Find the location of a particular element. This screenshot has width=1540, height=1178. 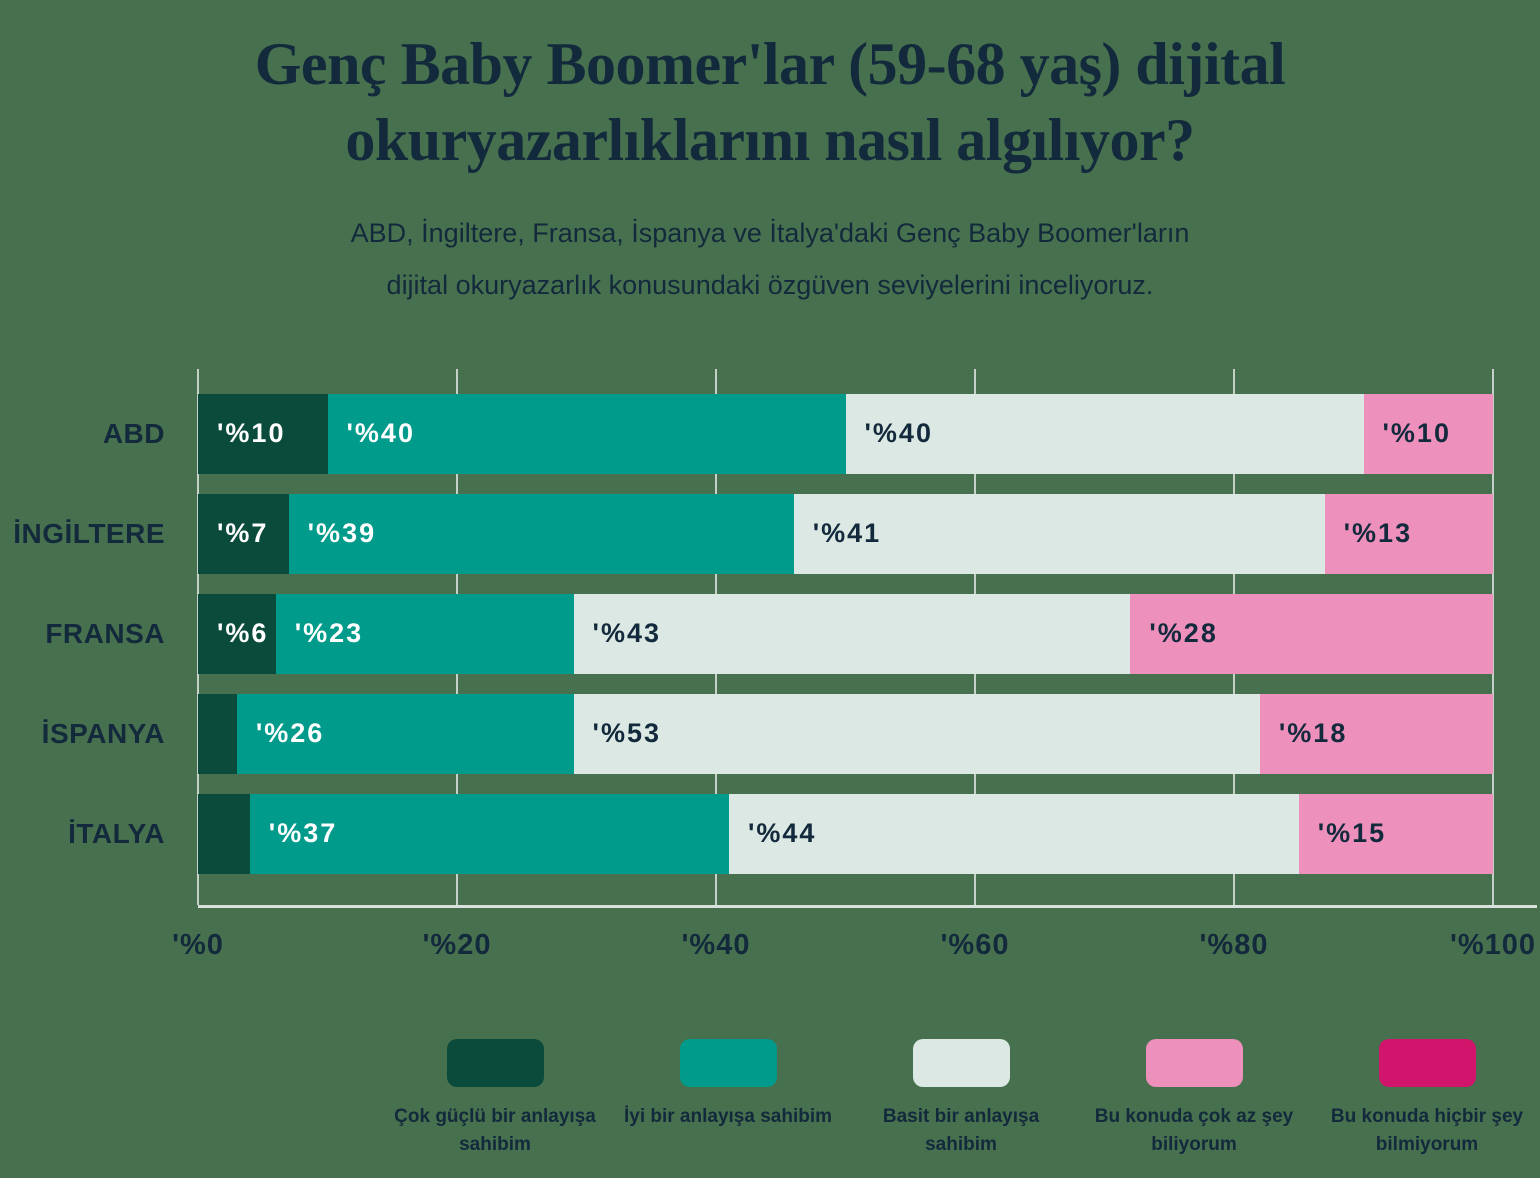

bar-segment: '%15 is located at coordinates (1395, 833).